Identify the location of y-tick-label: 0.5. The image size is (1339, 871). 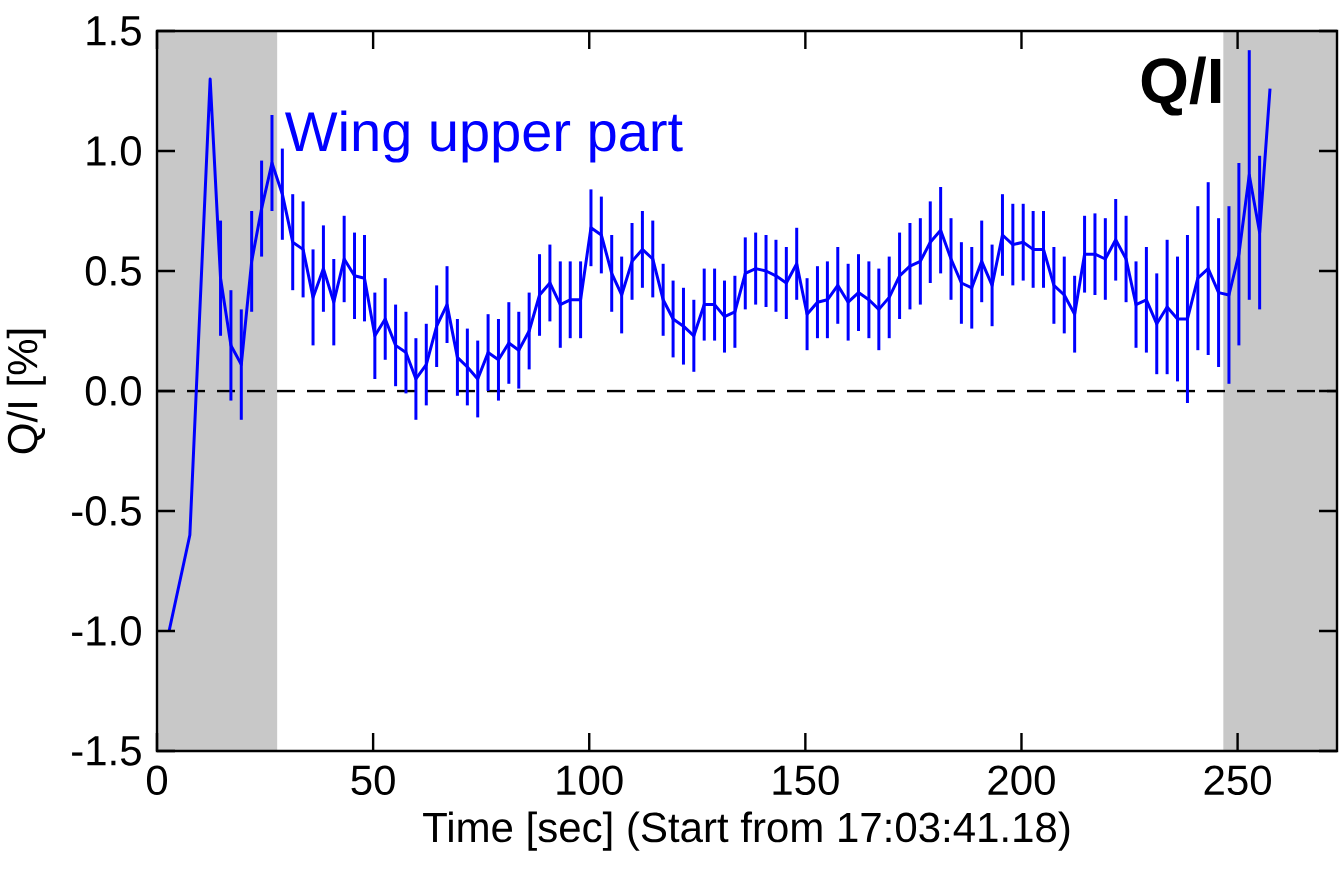
(113, 271).